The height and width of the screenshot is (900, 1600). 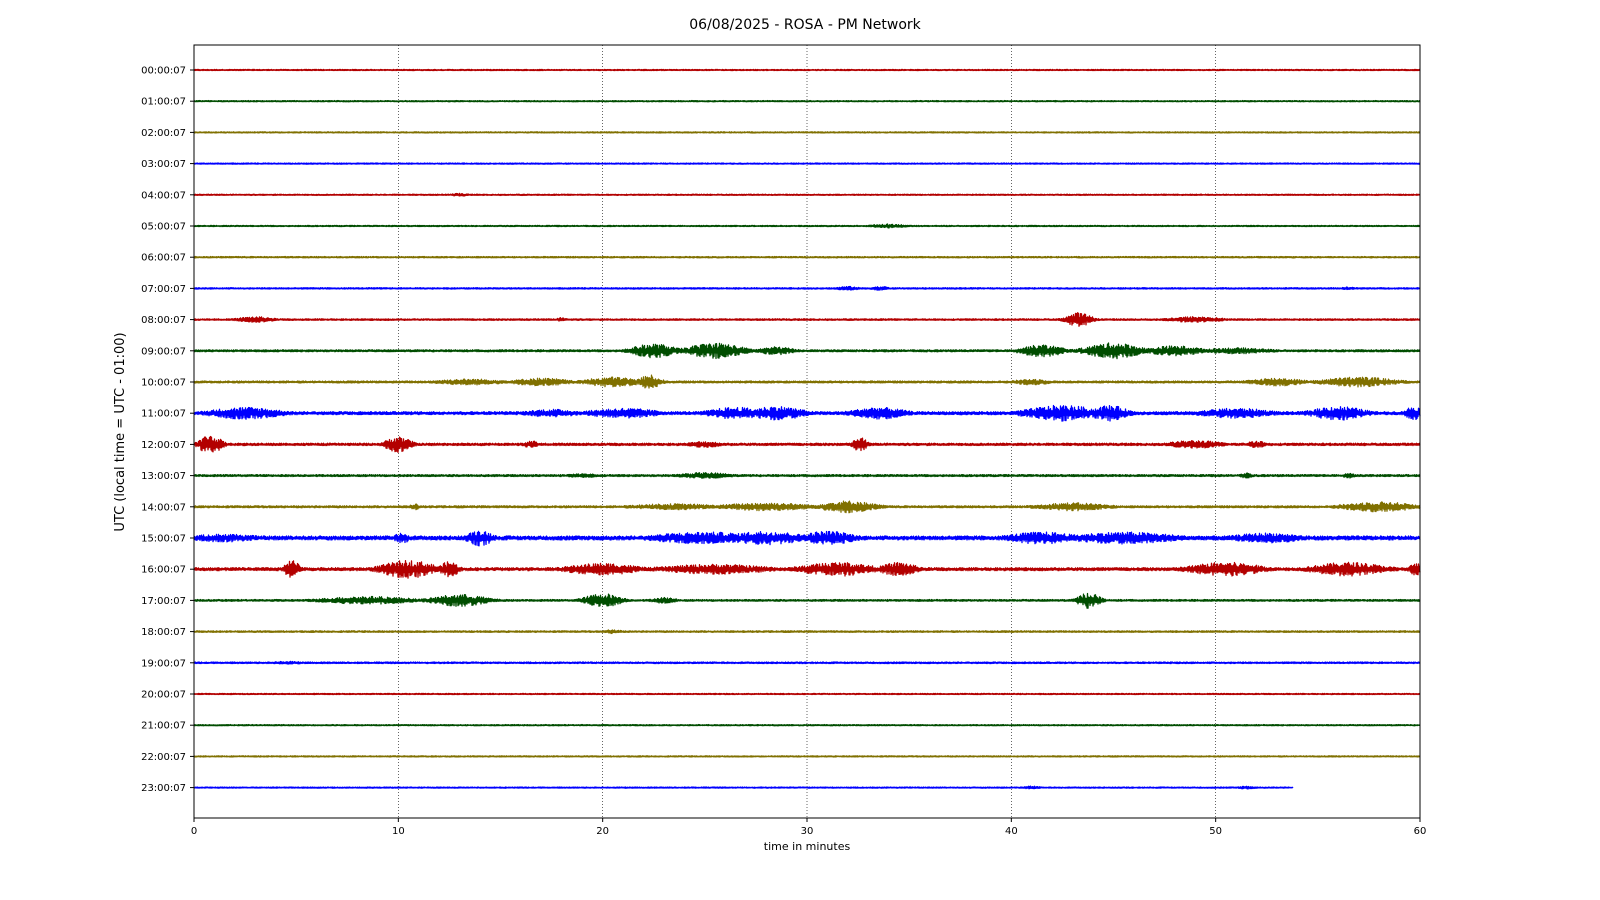 What do you see at coordinates (163, 476) in the screenshot?
I see `y-tick-label-13:00:07: 13:00:07` at bounding box center [163, 476].